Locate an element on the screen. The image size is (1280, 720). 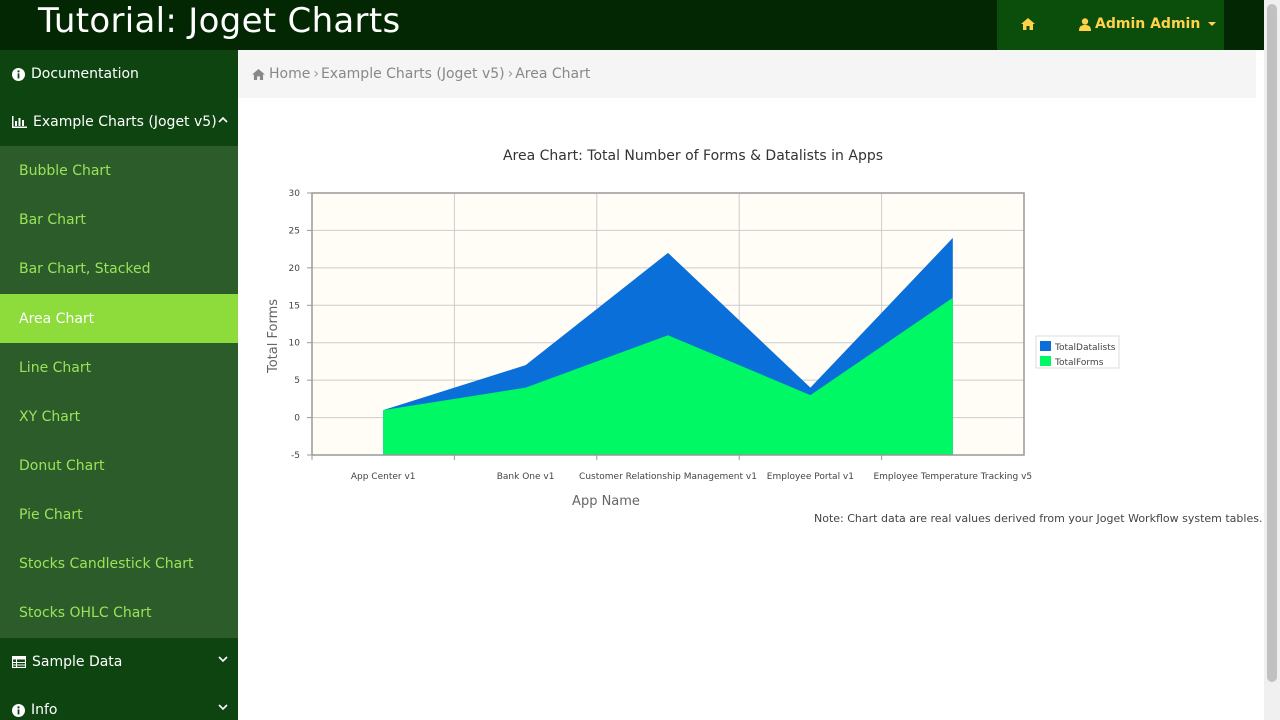
sidebar-section-info: Info is located at coordinates (119, 703).